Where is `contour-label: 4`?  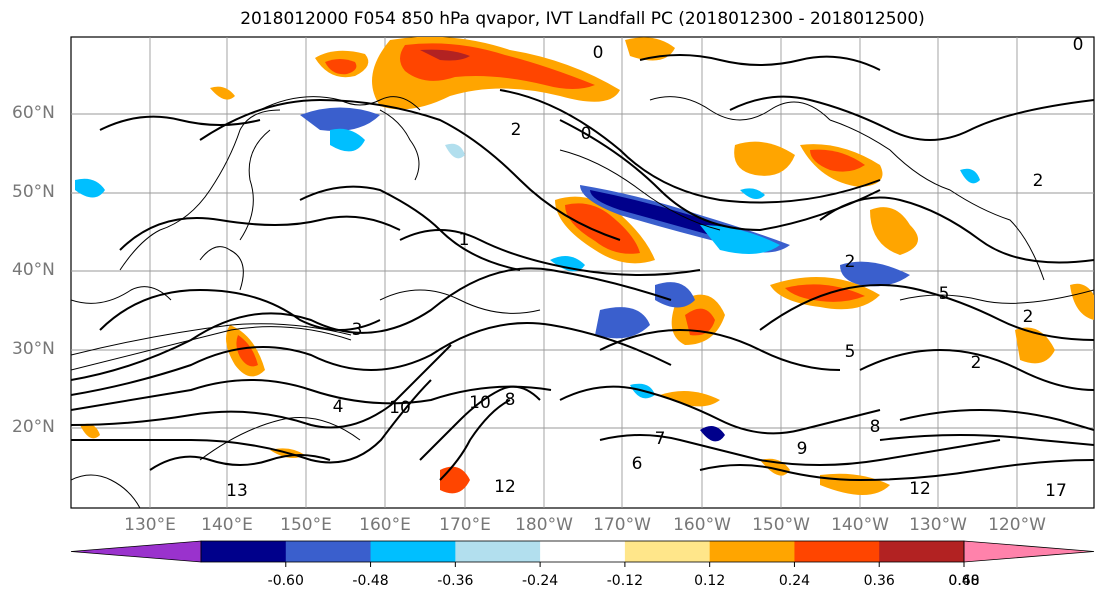
contour-label: 4 is located at coordinates (338, 407).